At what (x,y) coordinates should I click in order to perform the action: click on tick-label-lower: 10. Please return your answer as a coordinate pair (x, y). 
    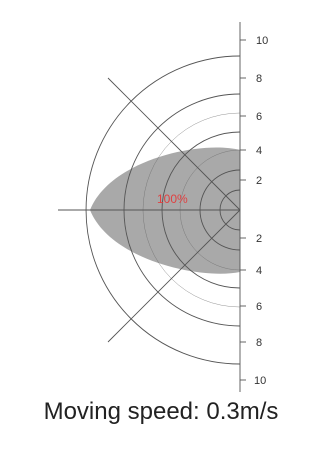
    Looking at the image, I should click on (260, 381).